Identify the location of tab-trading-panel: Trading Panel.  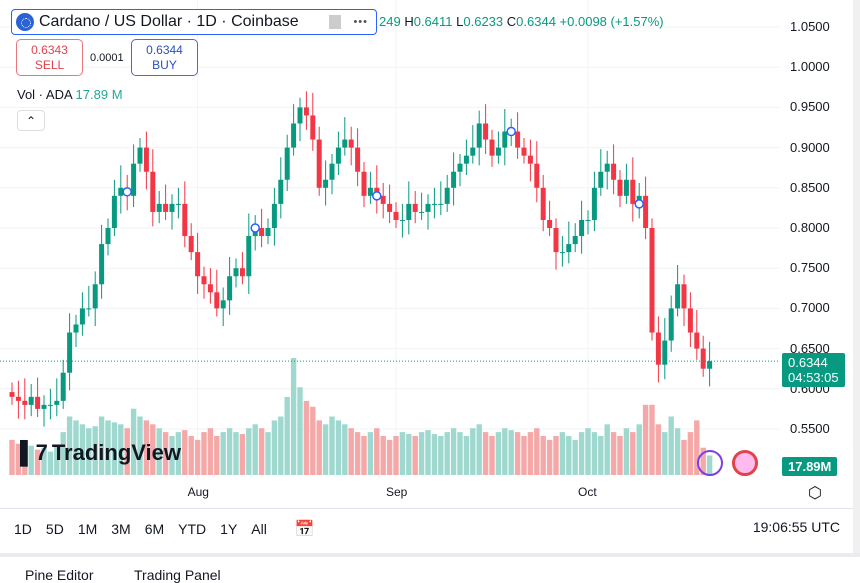
(177, 575).